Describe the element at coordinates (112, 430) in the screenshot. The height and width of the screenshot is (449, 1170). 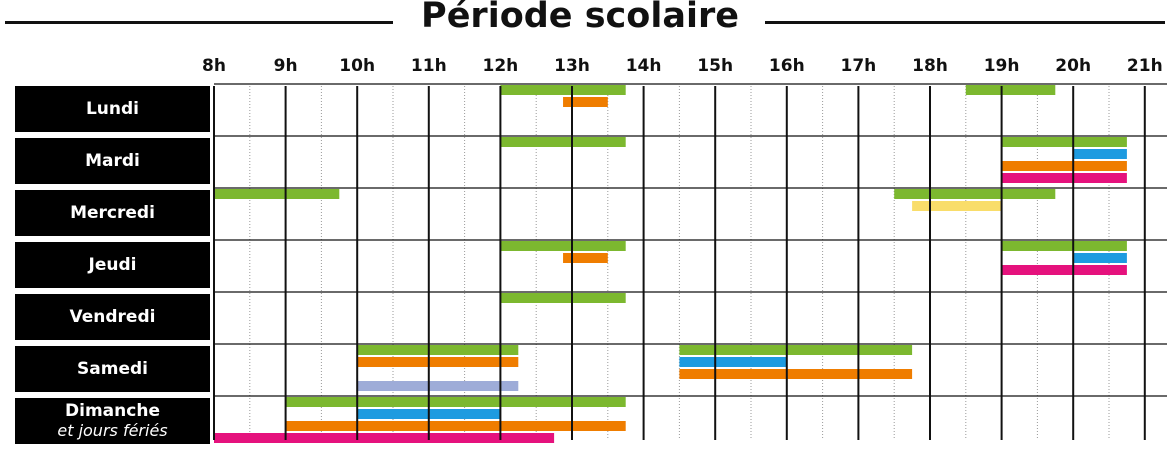
I see `day-subtitle: et jours fériés` at that location.